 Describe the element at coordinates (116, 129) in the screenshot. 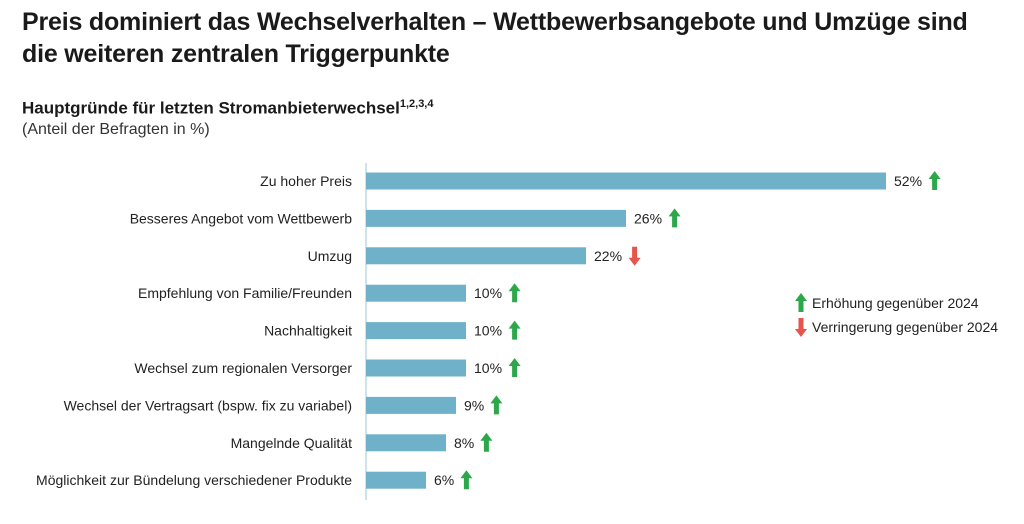

I see `chart-subtitle: (Anteil der Befragten in %)` at that location.